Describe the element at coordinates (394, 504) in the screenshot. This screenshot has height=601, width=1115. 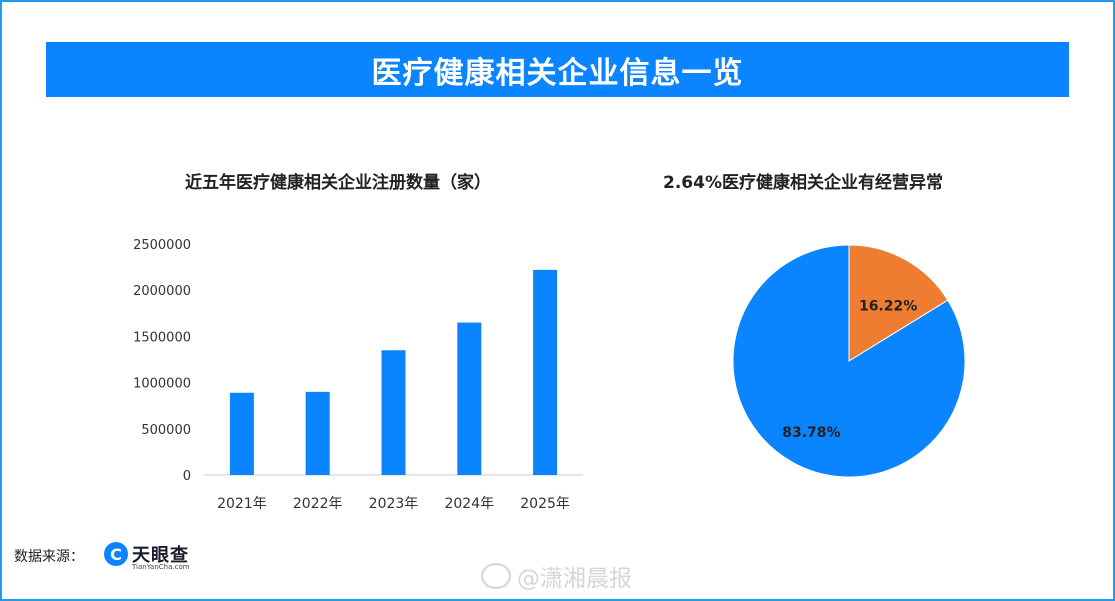
I see `x-tick-label-2: 2023年` at that location.